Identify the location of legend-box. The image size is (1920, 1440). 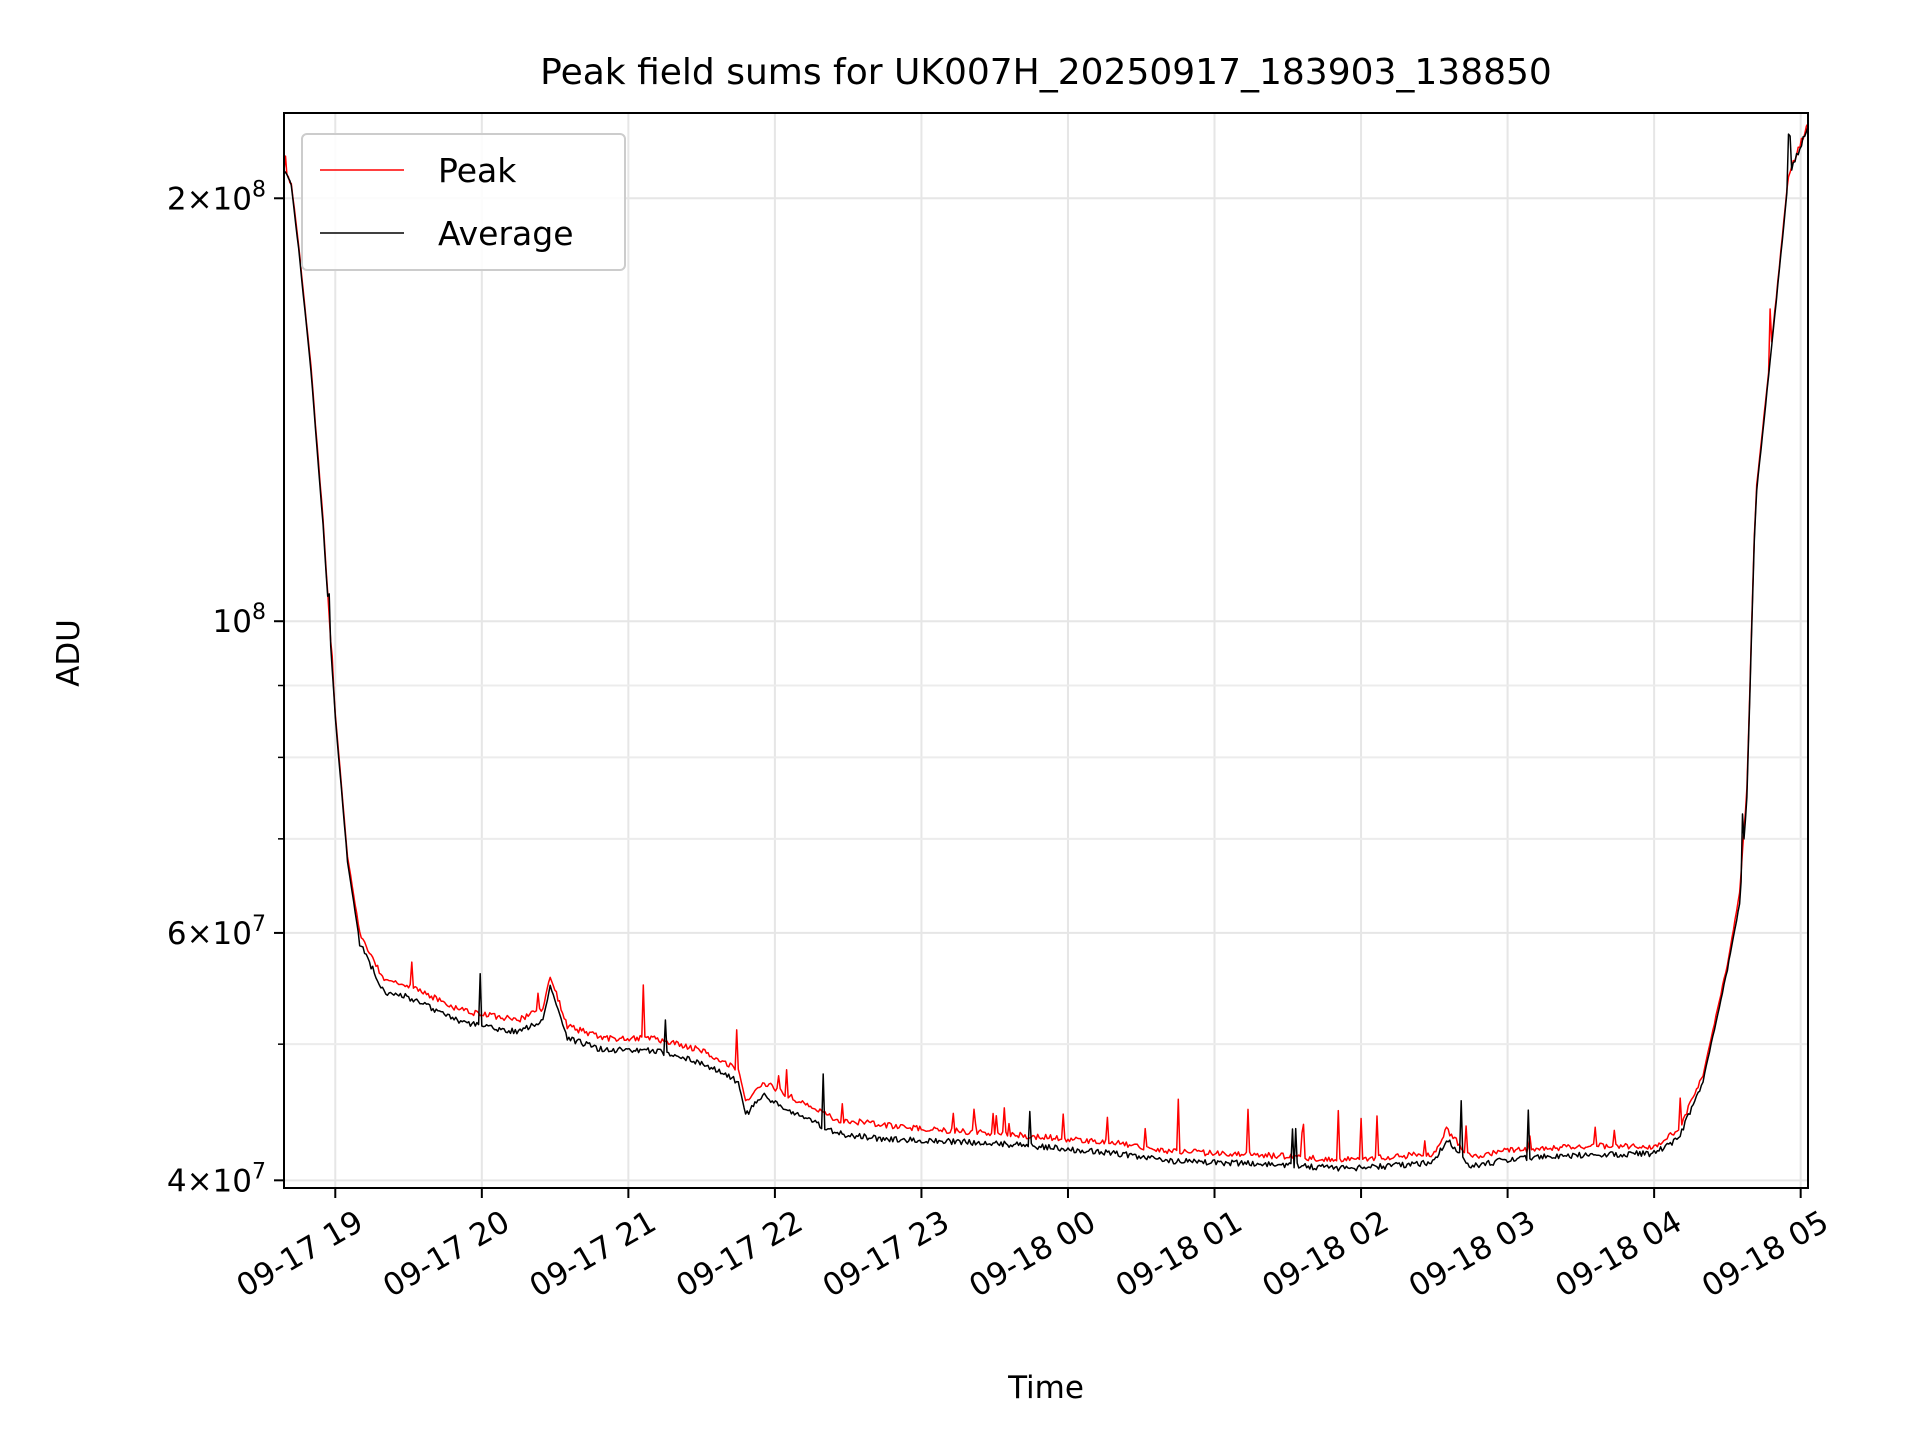
(463, 202).